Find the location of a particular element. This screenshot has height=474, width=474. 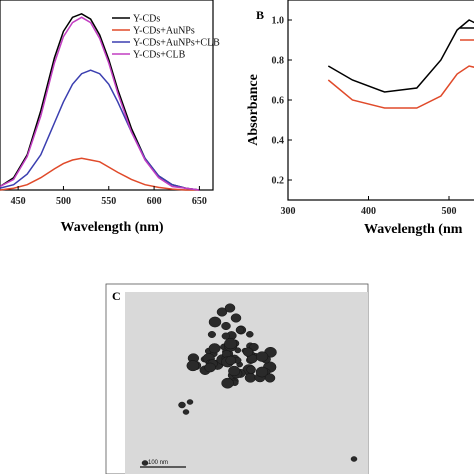

panel-a-legend-label: Y-CDs+AuNPs+CLB is located at coordinates (176, 43).